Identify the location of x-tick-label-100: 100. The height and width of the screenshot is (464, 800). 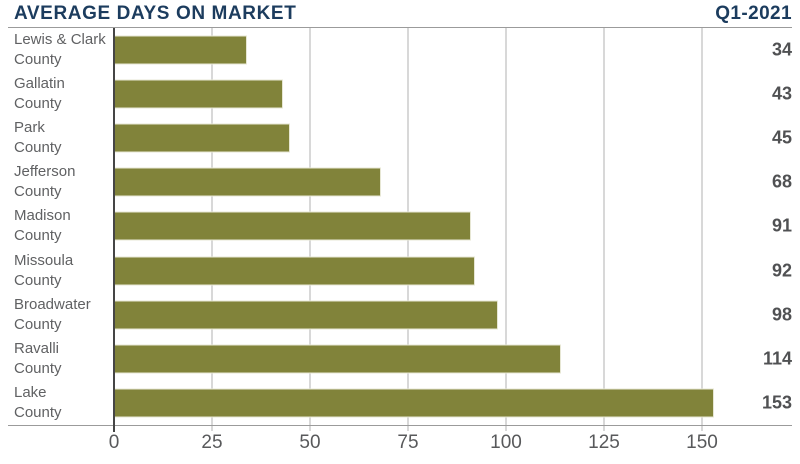
(506, 442).